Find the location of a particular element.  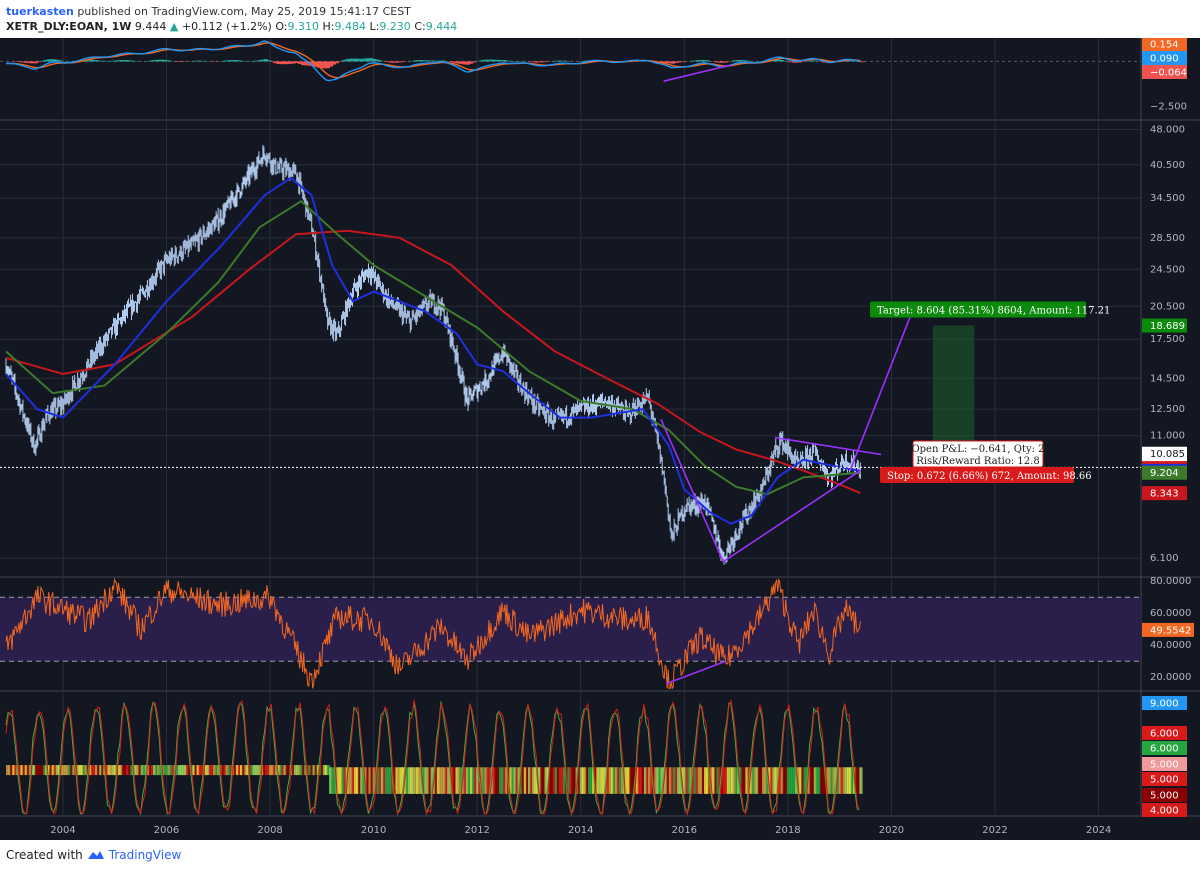

open-value: 9.310 is located at coordinates (303, 26).